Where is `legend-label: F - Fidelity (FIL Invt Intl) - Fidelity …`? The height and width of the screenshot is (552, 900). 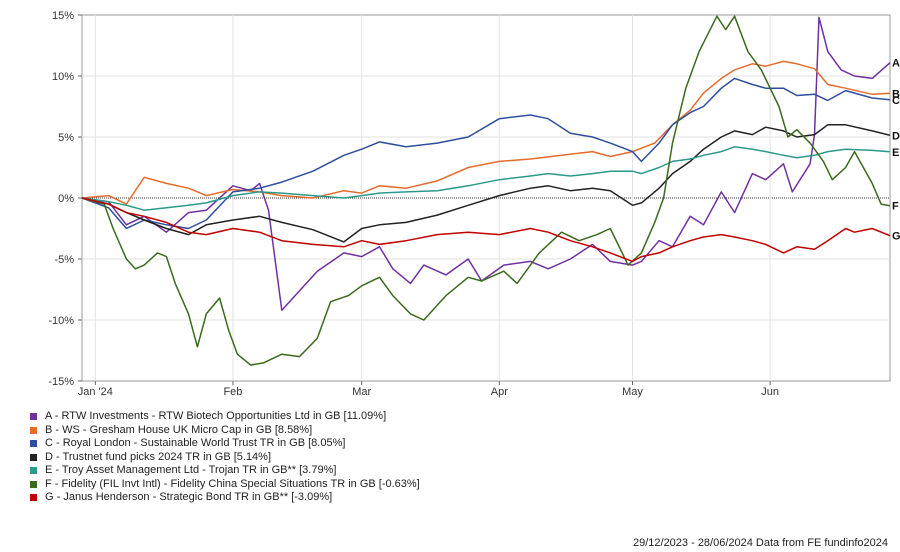 legend-label: F - Fidelity (FIL Invt Intl) - Fidelity … is located at coordinates (232, 483).